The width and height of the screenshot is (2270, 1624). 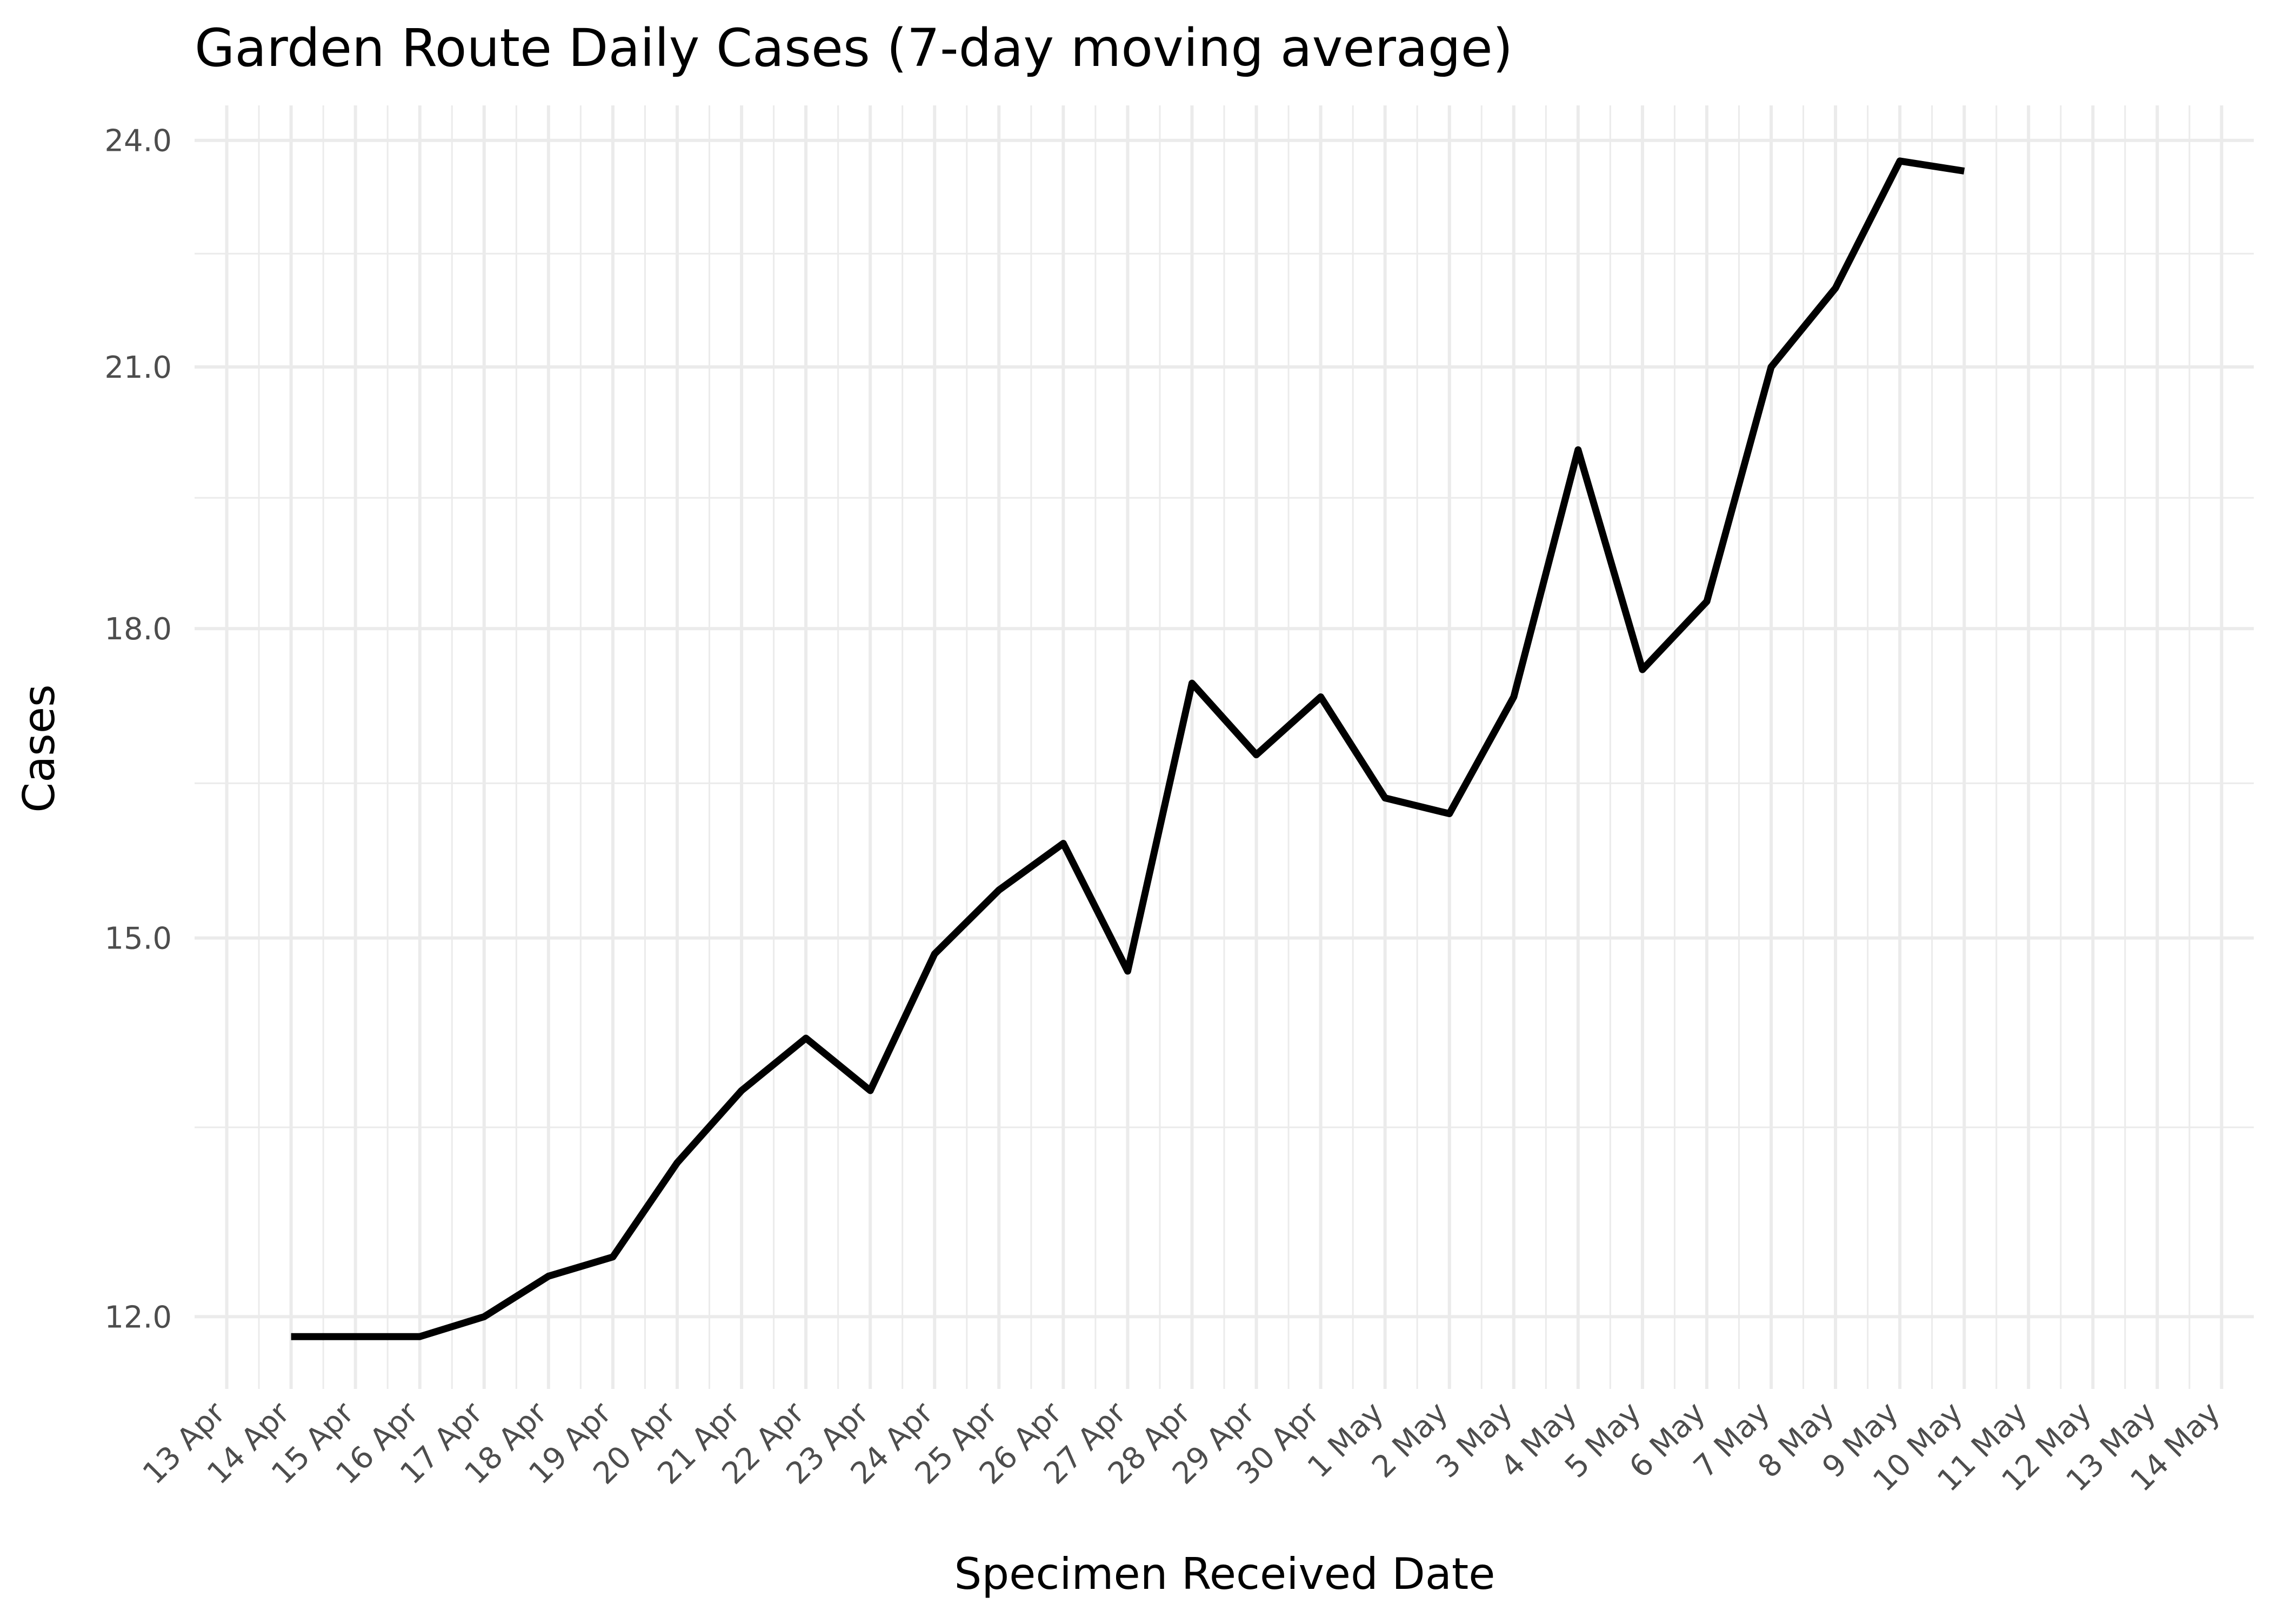 I want to click on y-tick-label: 21.0, so click(x=138, y=368).